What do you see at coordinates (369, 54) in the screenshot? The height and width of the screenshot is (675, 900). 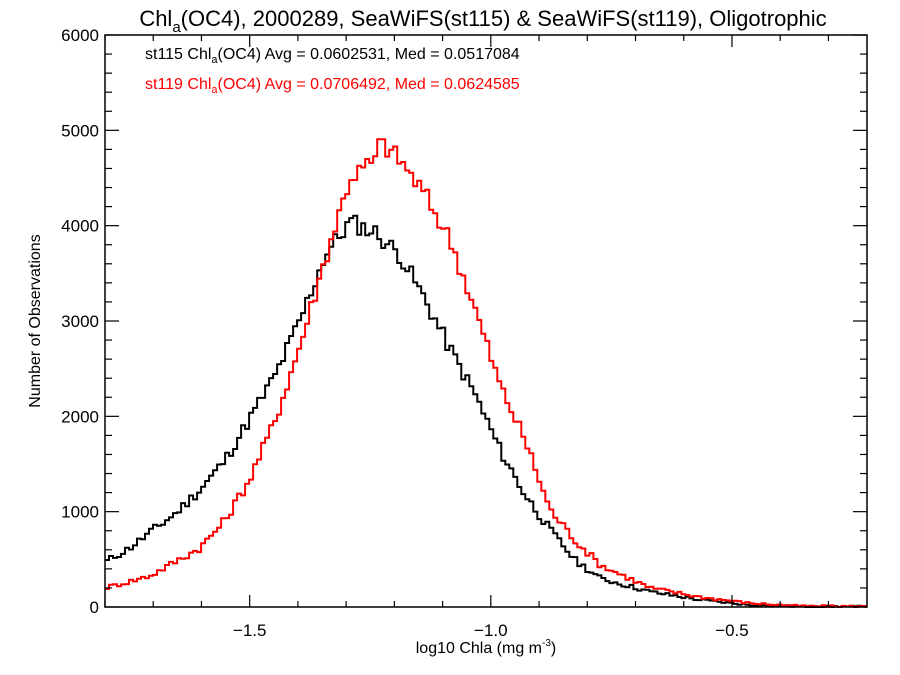 I see `legend-st115-suffix: (OC4) Avg = 0.0602531, Med = 0.0517084` at bounding box center [369, 54].